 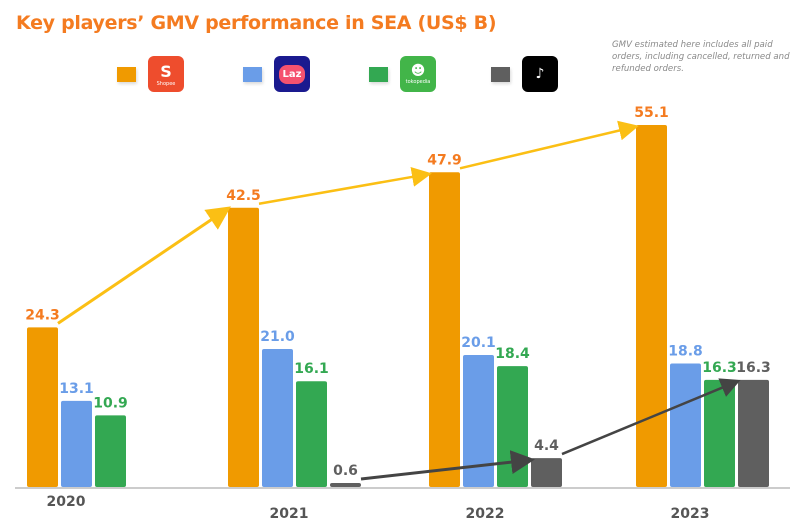 I want to click on value-label: 18.8, so click(x=685, y=351).